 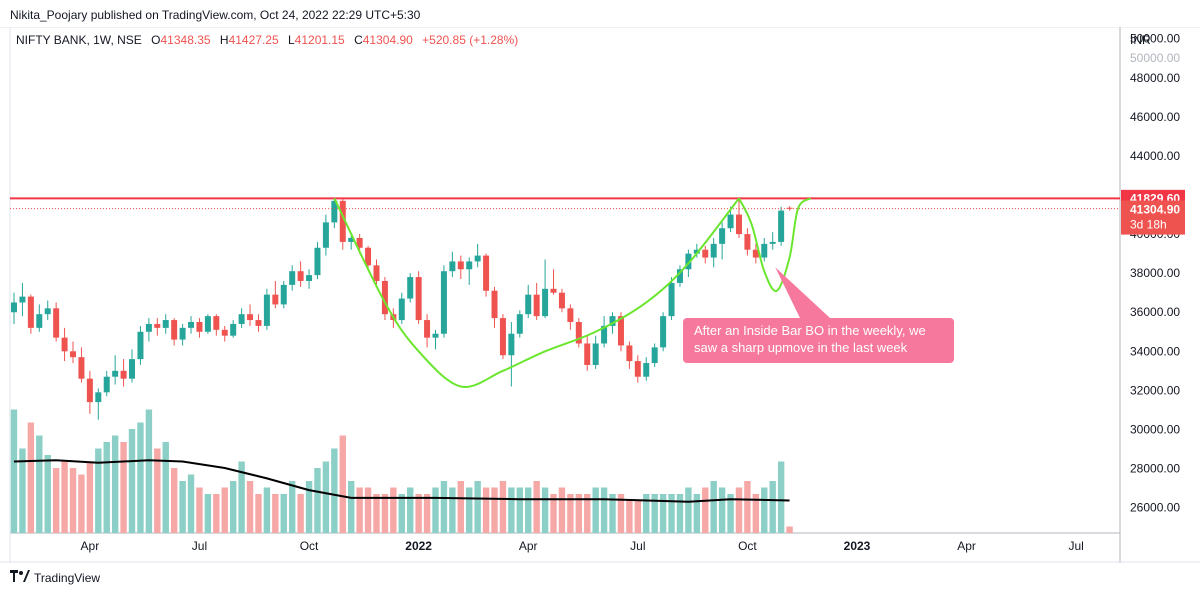 What do you see at coordinates (1148, 225) in the screenshot?
I see `countdown-text: 3d 18h` at bounding box center [1148, 225].